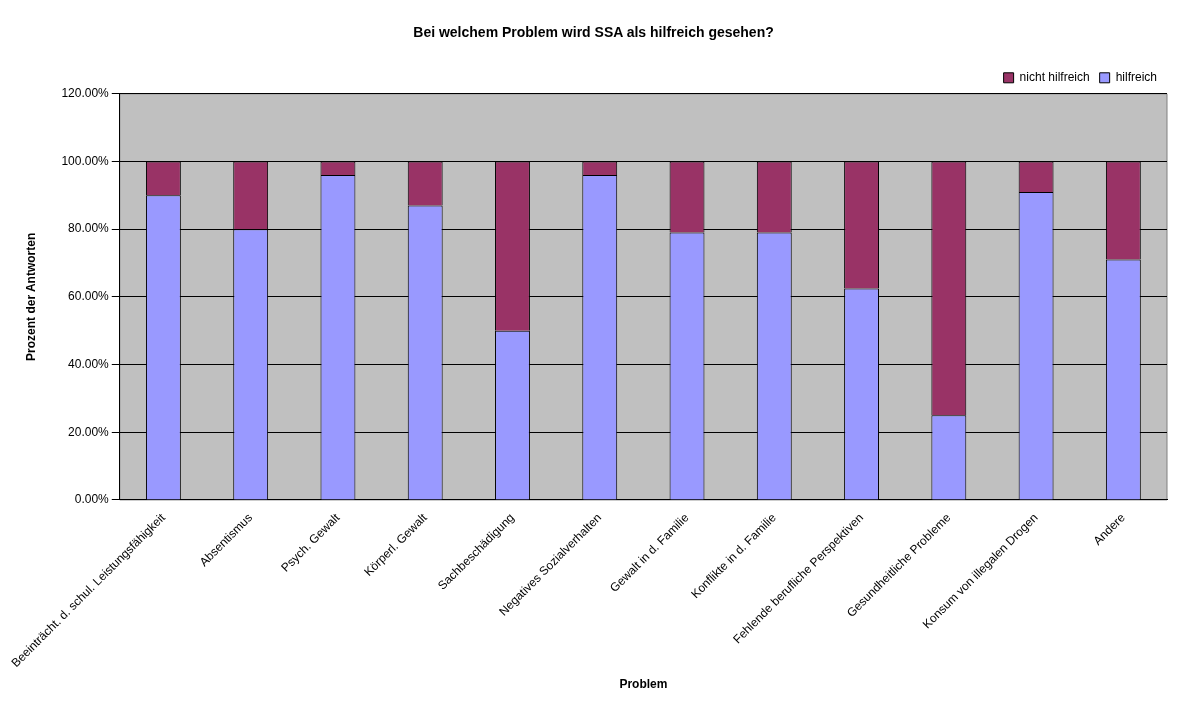 Image resolution: width=1177 pixels, height=706 pixels. What do you see at coordinates (89, 228) in the screenshot?
I see `y-tick-label: 80.00%` at bounding box center [89, 228].